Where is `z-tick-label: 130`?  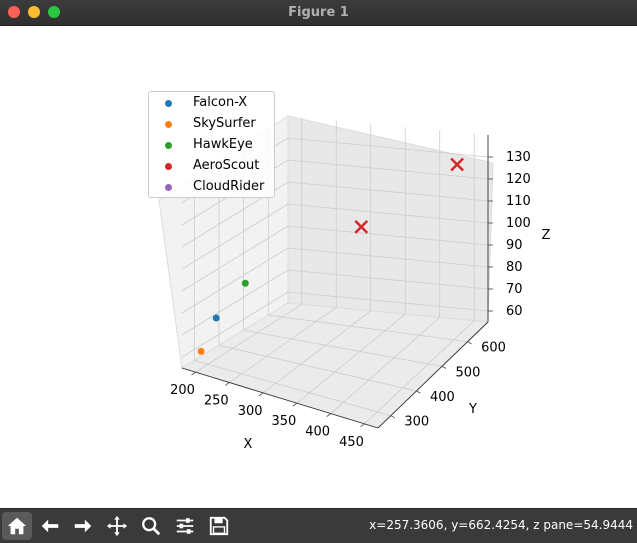
z-tick-label: 130 is located at coordinates (518, 157).